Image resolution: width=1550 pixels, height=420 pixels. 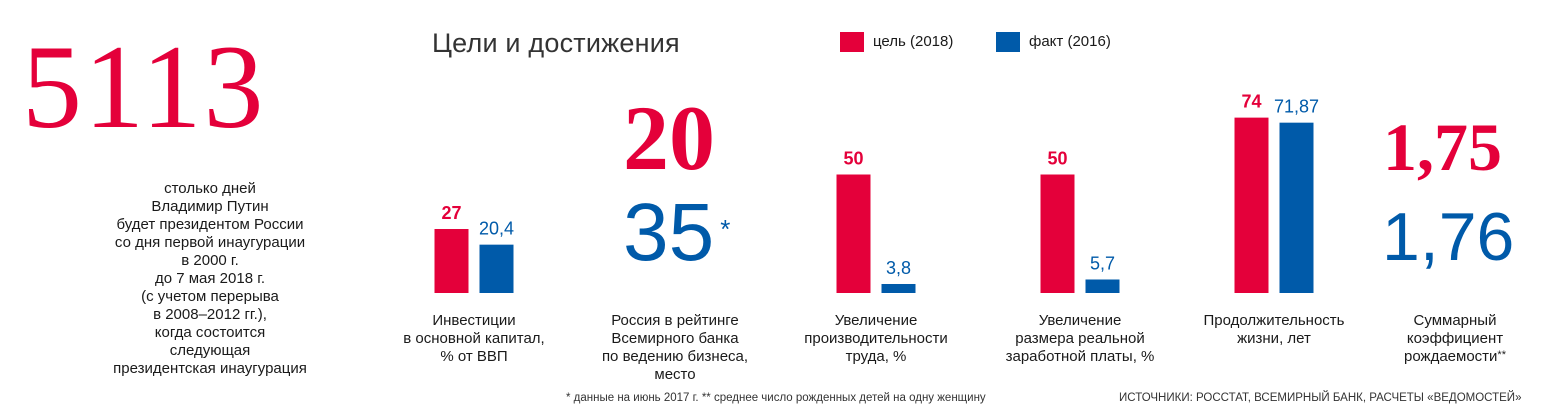 I want to click on caption-line: со дня первой инаугурации, so click(x=210, y=242).